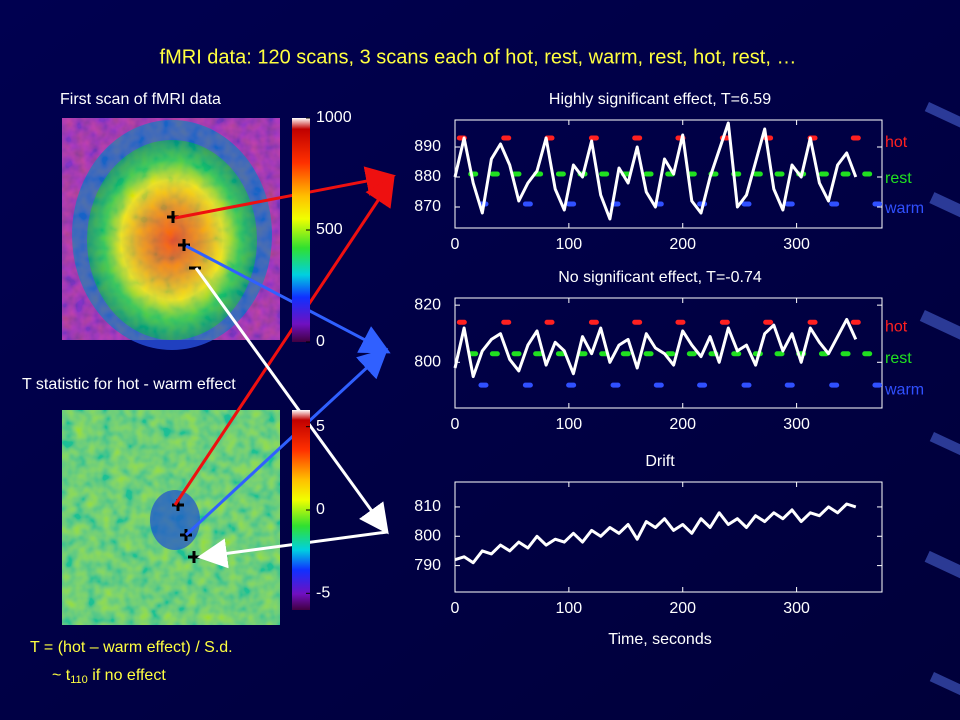 This screenshot has width=960, height=720. I want to click on y-tick-label: 820, so click(427, 304).